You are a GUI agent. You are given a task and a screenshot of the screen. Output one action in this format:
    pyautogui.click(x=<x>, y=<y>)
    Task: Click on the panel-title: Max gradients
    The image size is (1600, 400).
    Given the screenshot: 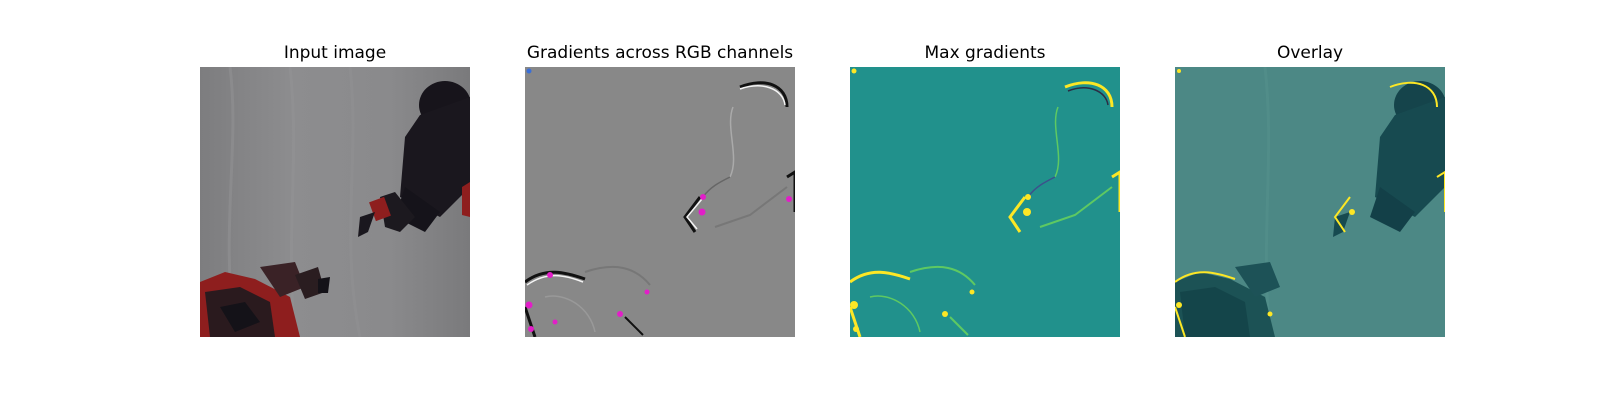 What is the action you would take?
    pyautogui.click(x=985, y=53)
    